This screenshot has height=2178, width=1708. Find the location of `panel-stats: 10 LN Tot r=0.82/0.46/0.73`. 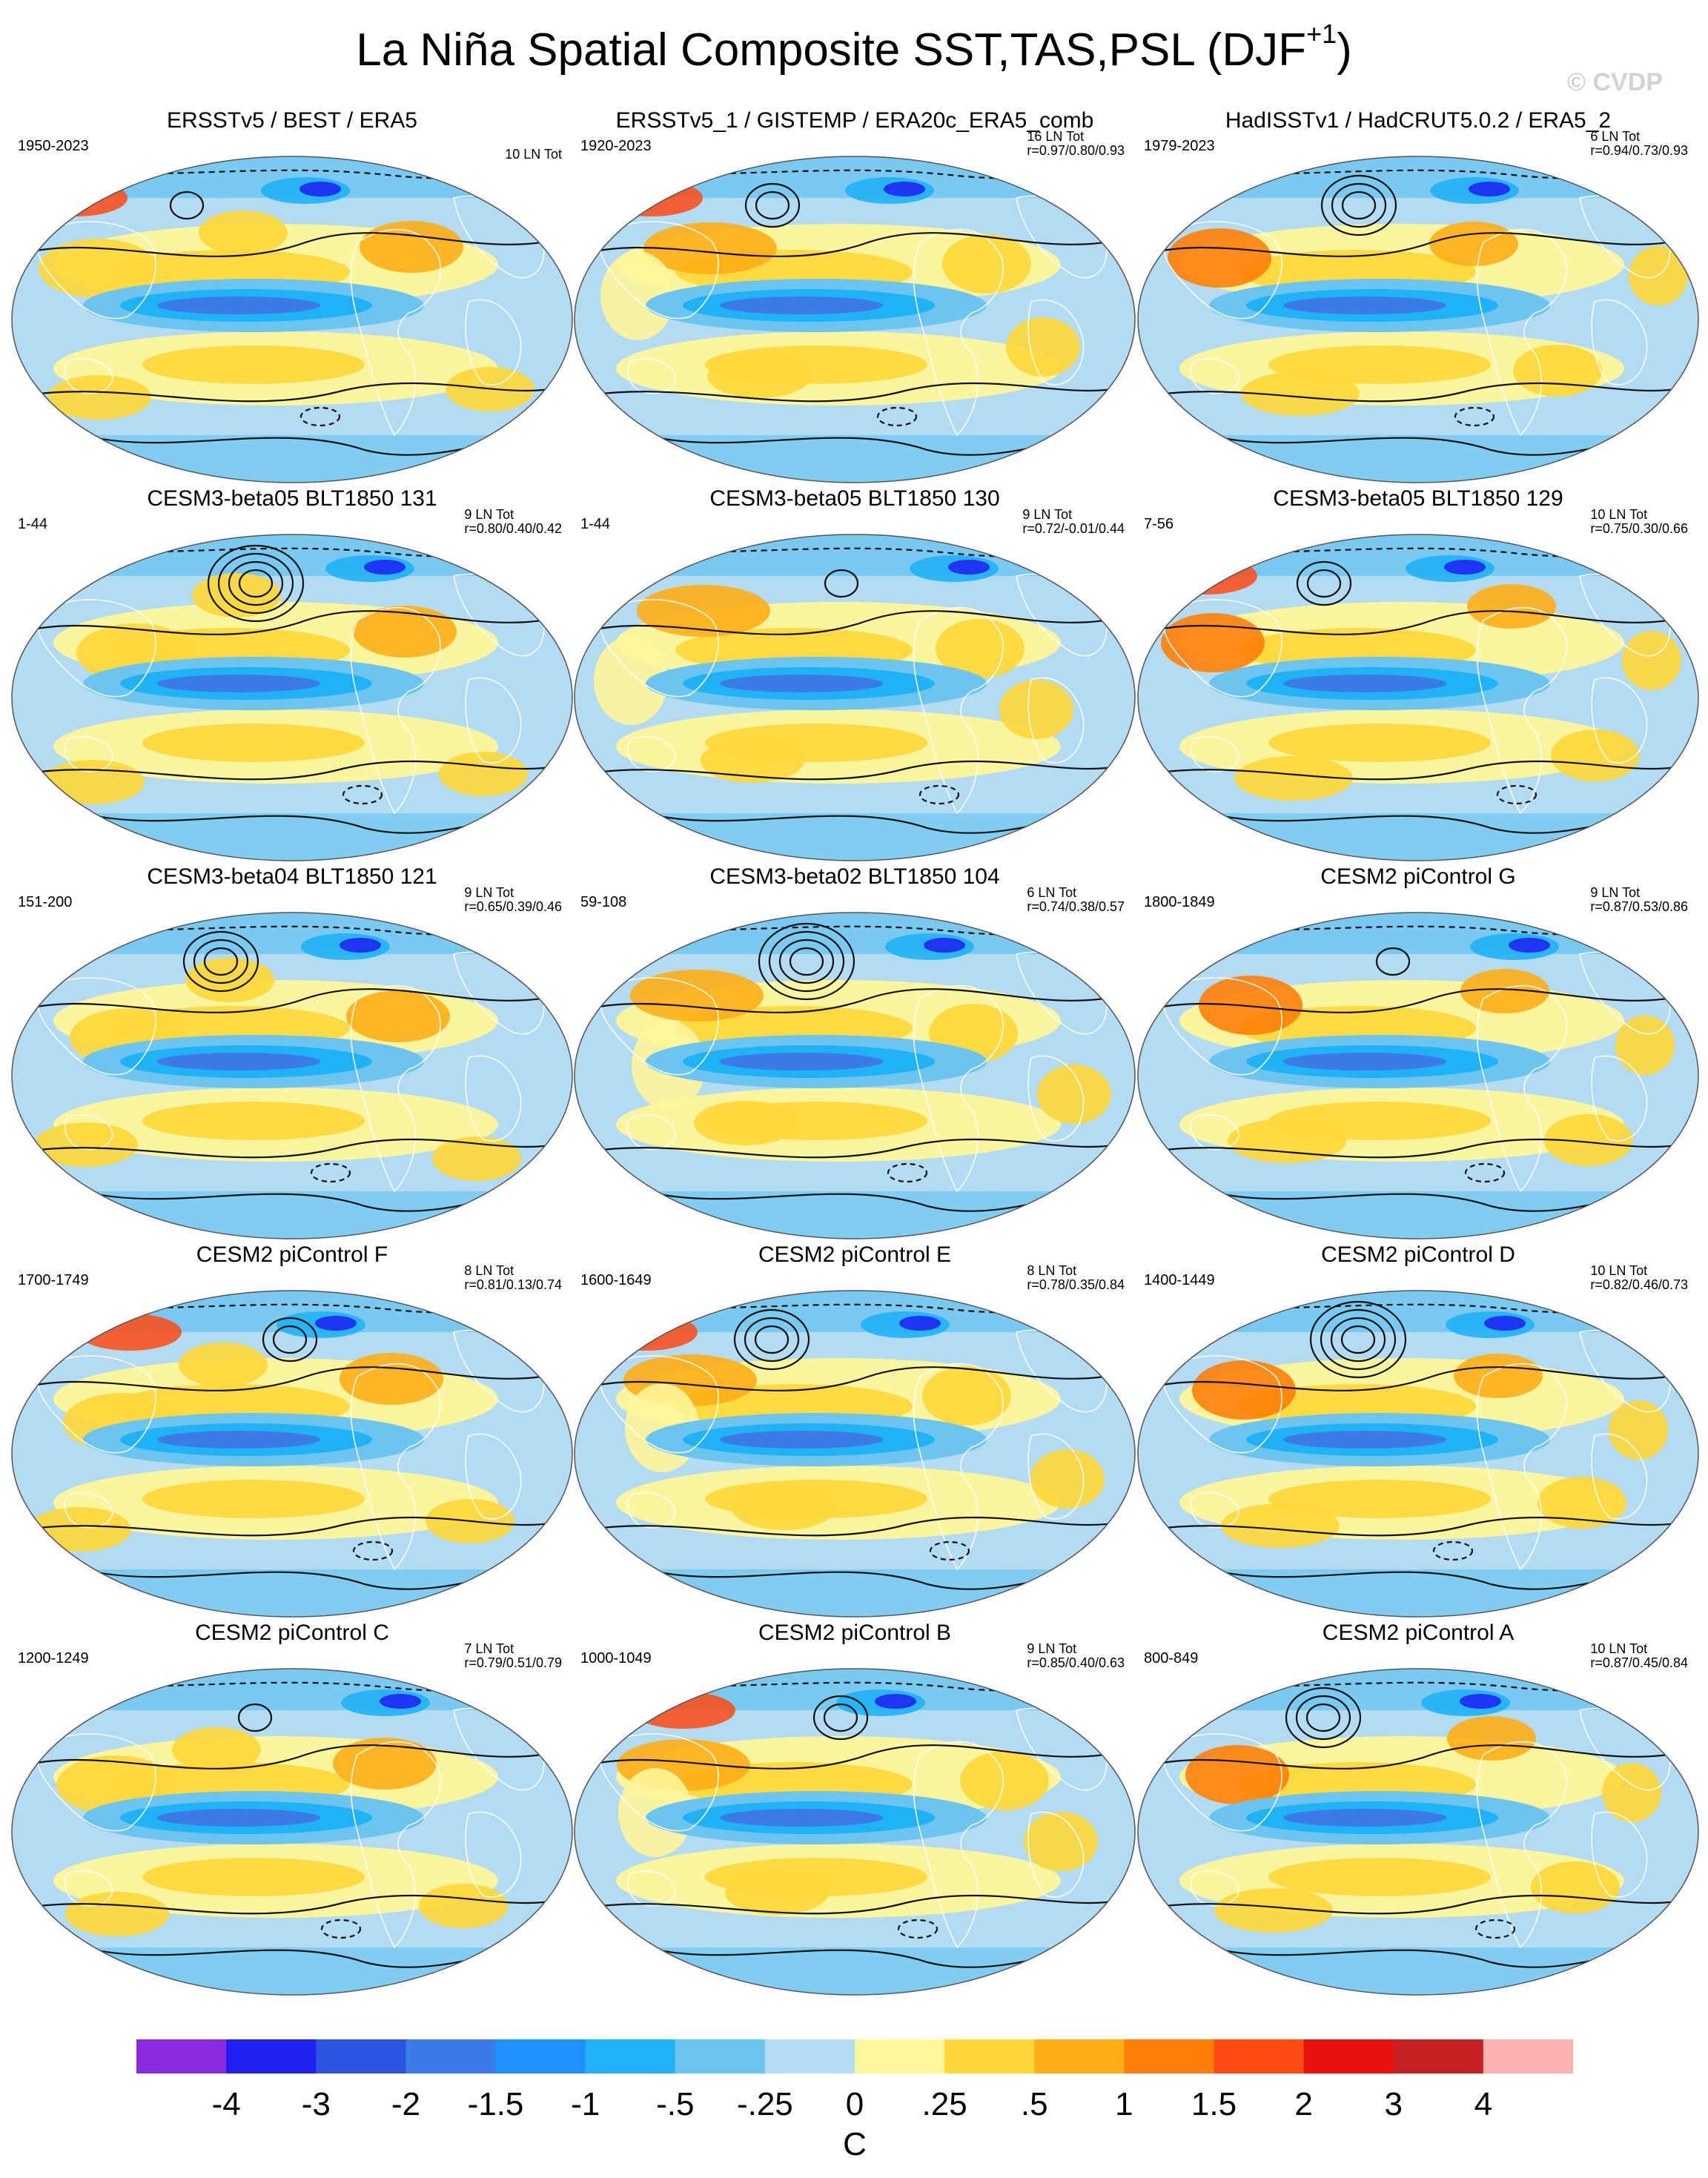

panel-stats: 10 LN Tot r=0.82/0.46/0.73 is located at coordinates (1639, 1278).